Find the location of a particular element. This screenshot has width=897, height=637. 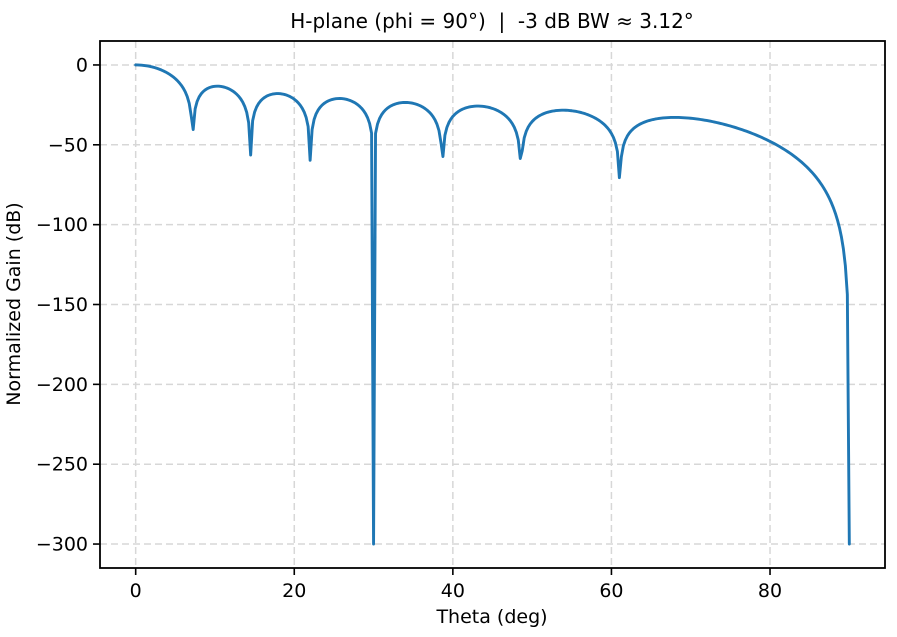

y-axis-label: Normalized Gain (dB) is located at coordinates (14, 303).